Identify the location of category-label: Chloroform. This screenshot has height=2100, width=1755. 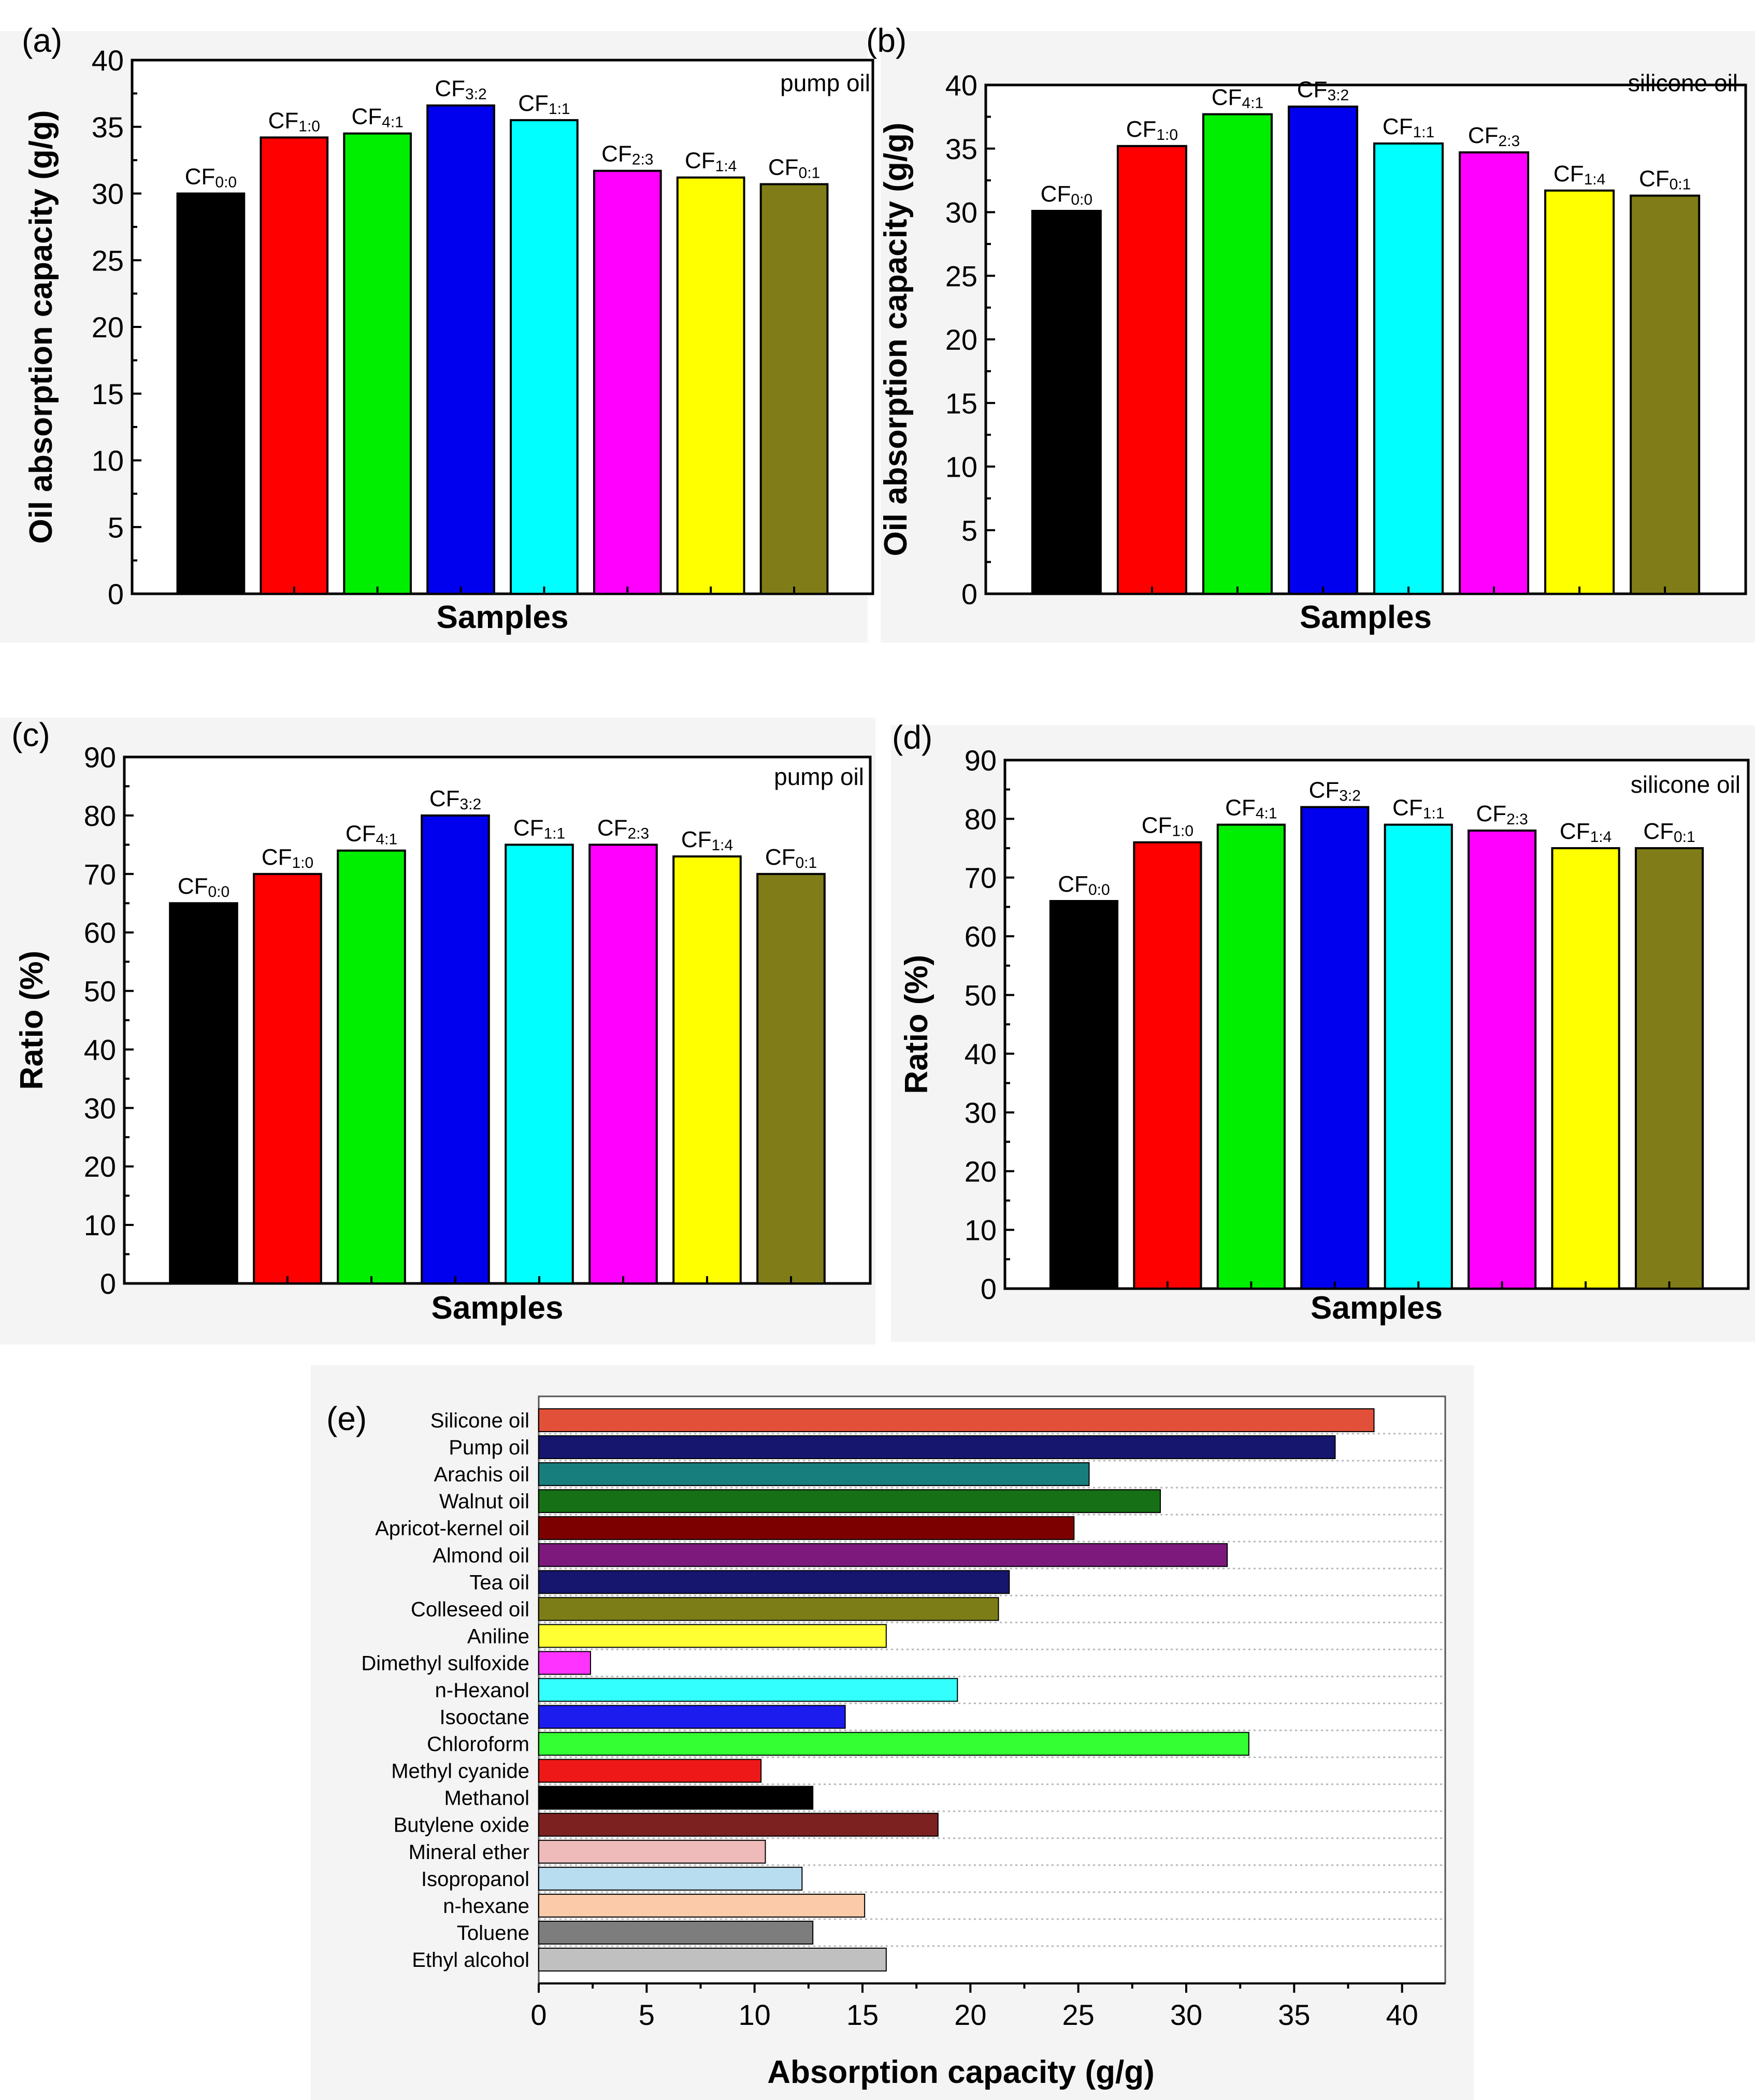
(478, 1744).